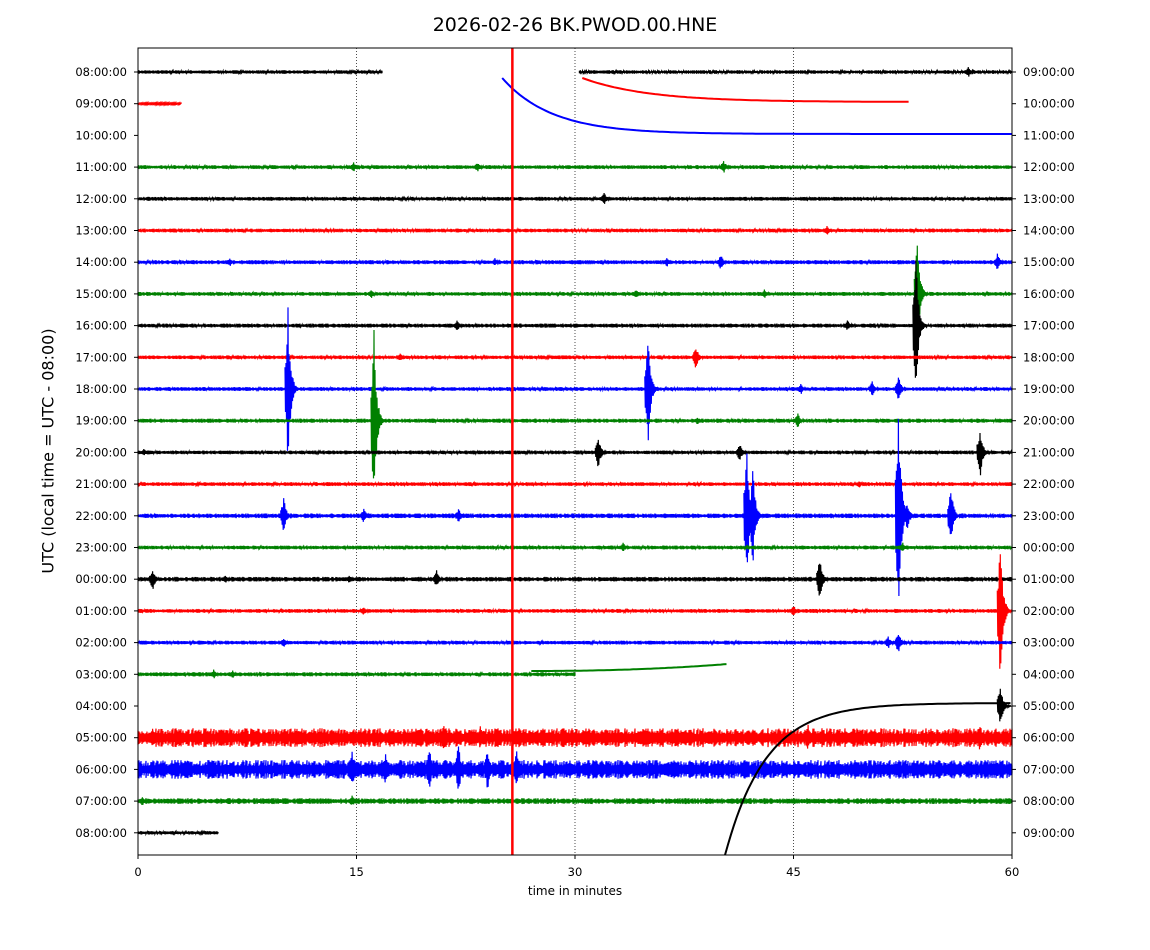 The image size is (1150, 950). What do you see at coordinates (137, 872) in the screenshot?
I see `x-tick-label: 0` at bounding box center [137, 872].